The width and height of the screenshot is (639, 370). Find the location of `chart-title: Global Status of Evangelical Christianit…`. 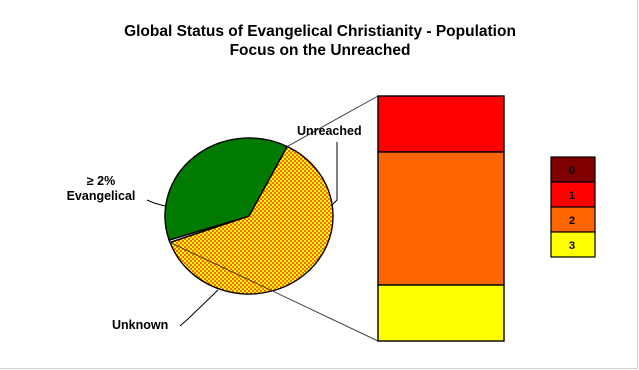

chart-title: Global Status of Evangelical Christianit… is located at coordinates (320, 41).